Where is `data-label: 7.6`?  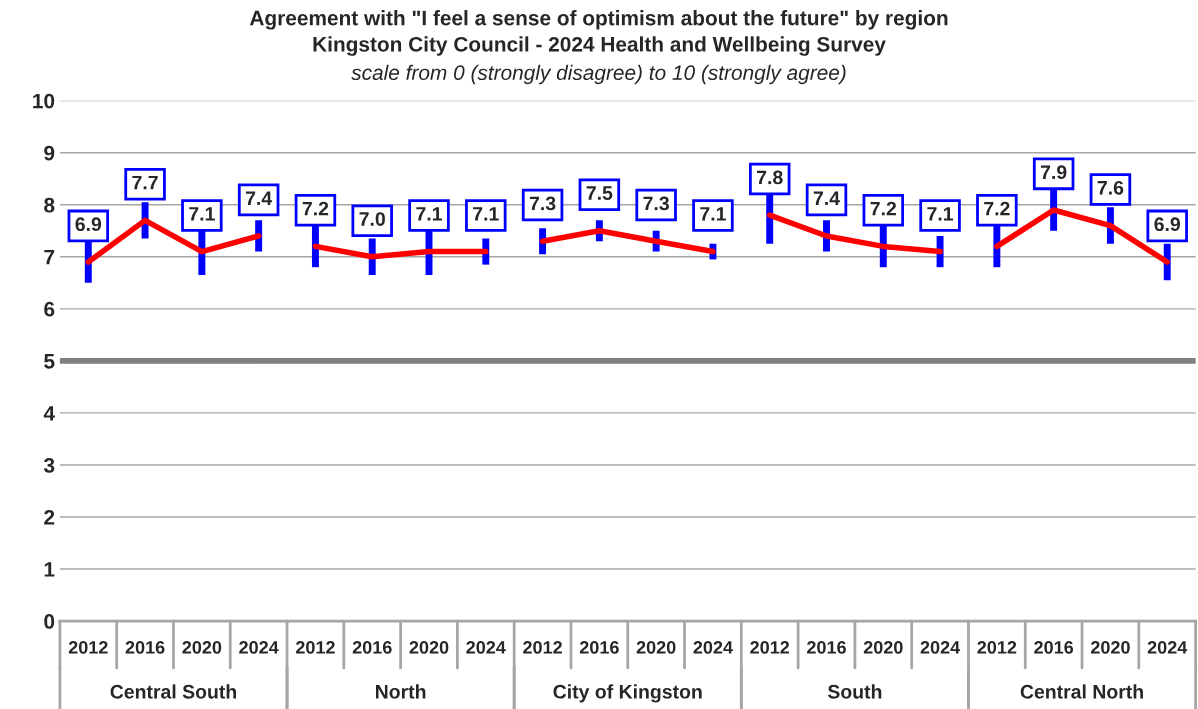 data-label: 7.6 is located at coordinates (1110, 187).